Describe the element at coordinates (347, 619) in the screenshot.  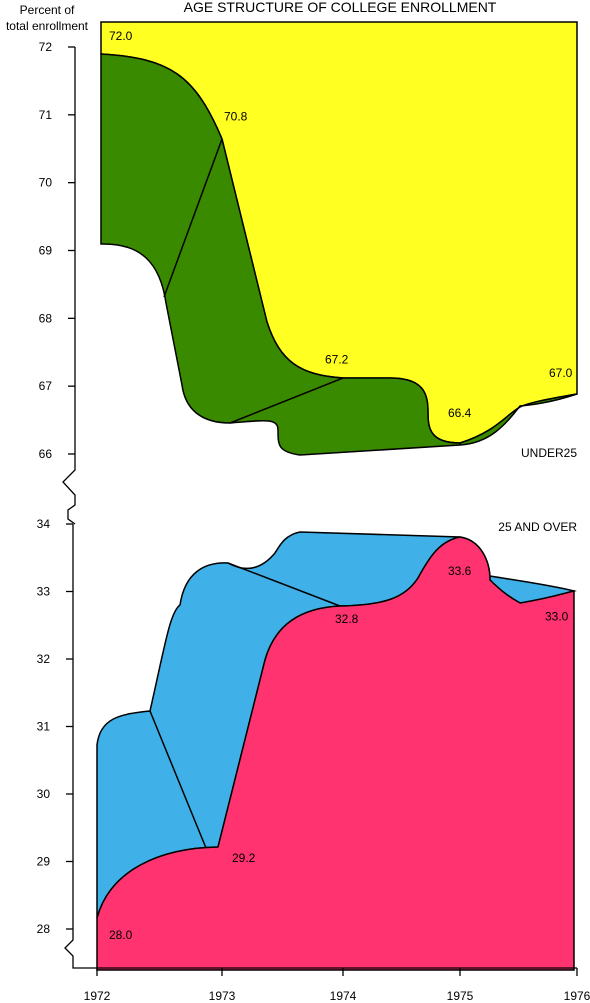
I see `over25-data-label: 32.8` at that location.